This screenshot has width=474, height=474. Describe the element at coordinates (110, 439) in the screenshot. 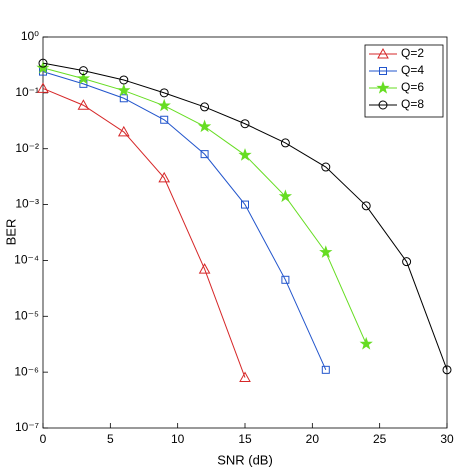

I see `x-tick-label: 5` at that location.